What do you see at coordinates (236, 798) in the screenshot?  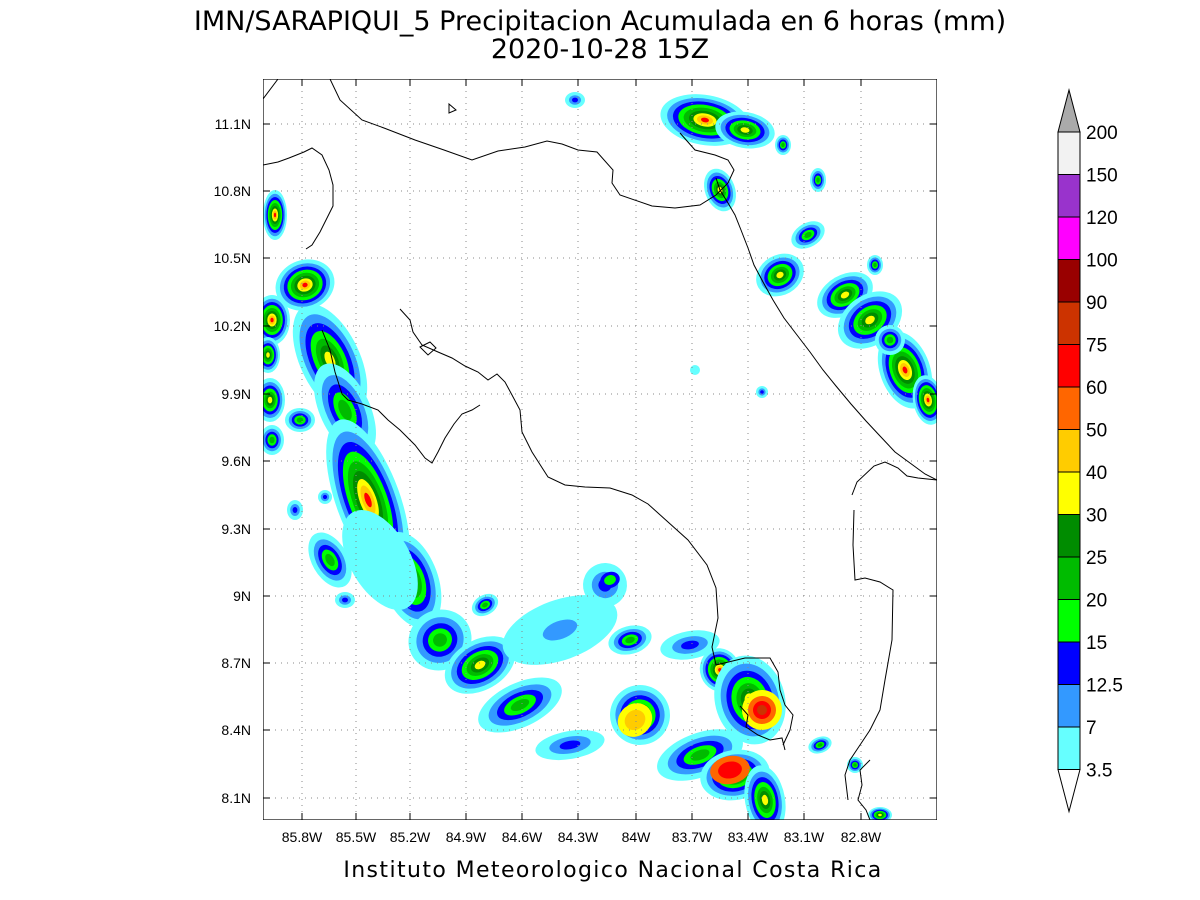 I see `lat-tick-label: 8.1N` at bounding box center [236, 798].